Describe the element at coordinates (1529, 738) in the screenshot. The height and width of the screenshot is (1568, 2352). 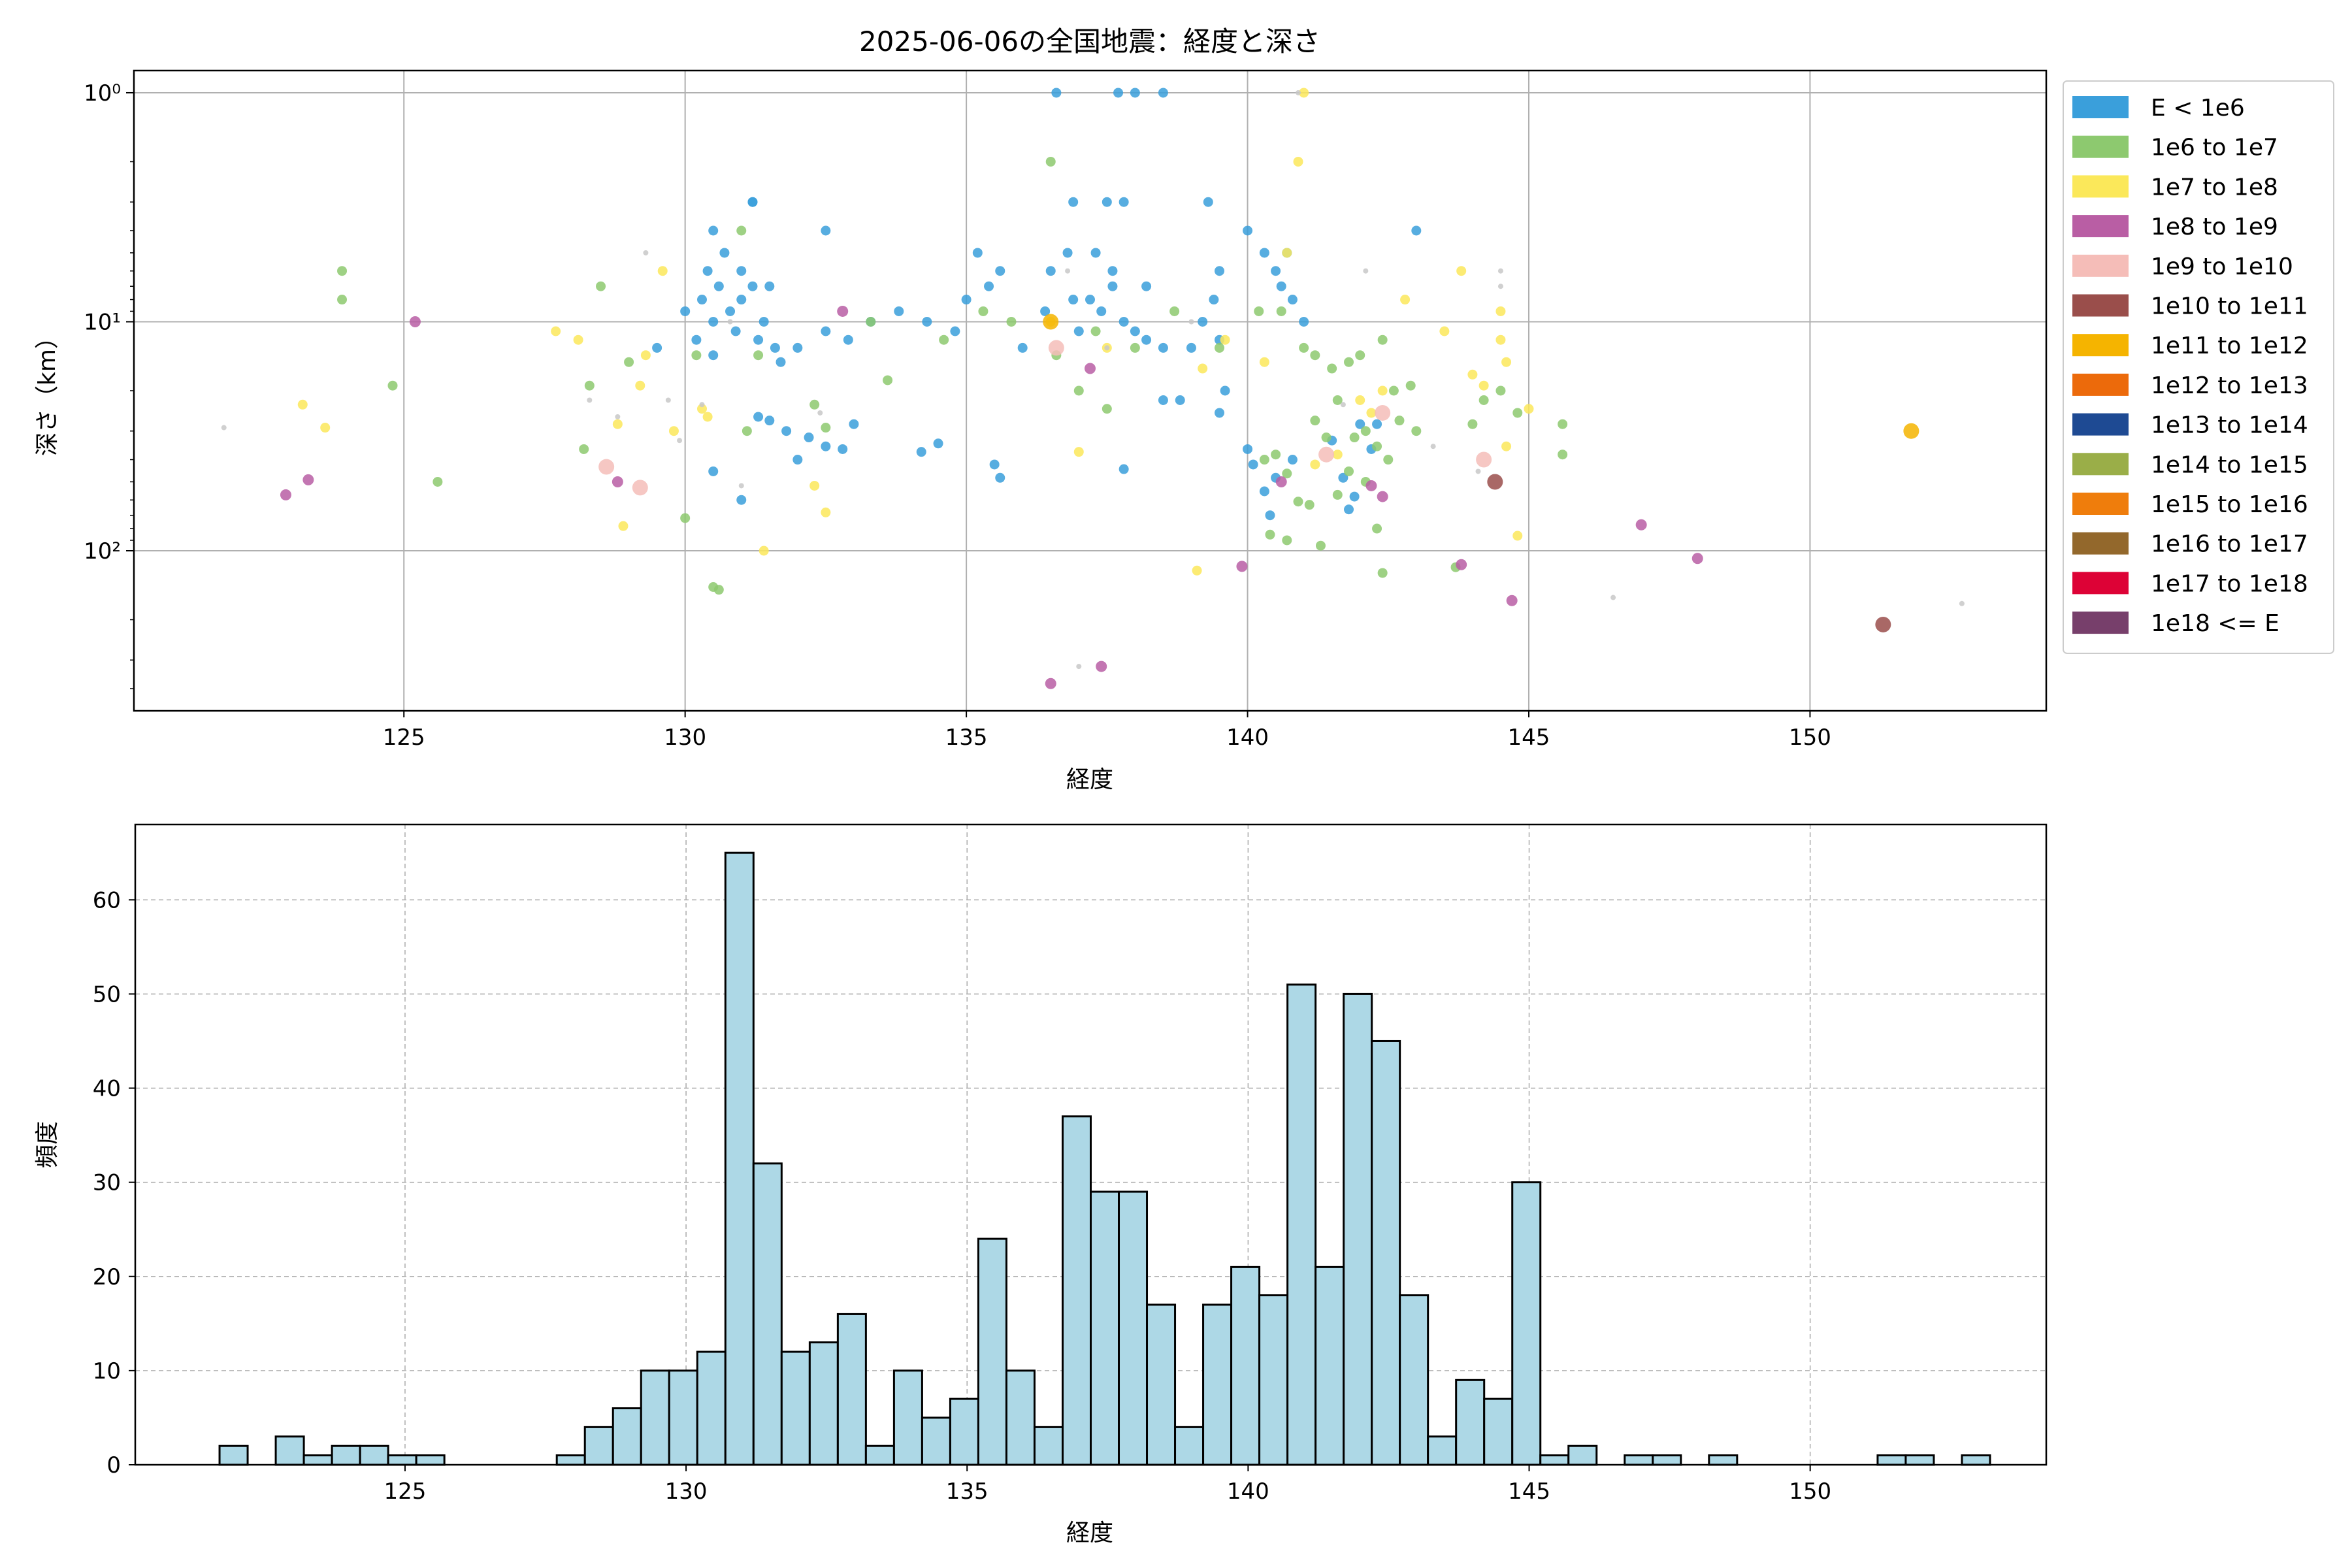
I see `scatter-x-tick-label: 145` at that location.